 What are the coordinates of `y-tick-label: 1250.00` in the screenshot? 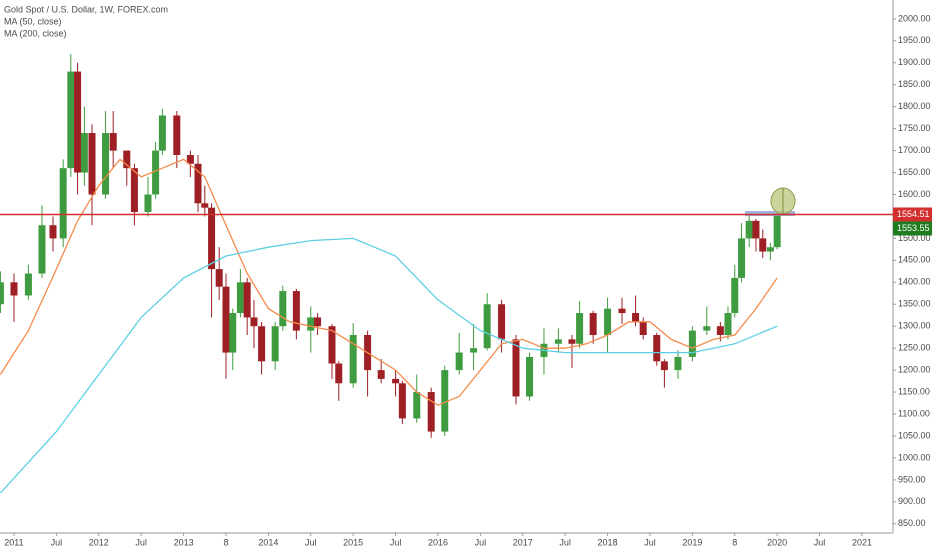 It's located at (914, 348).